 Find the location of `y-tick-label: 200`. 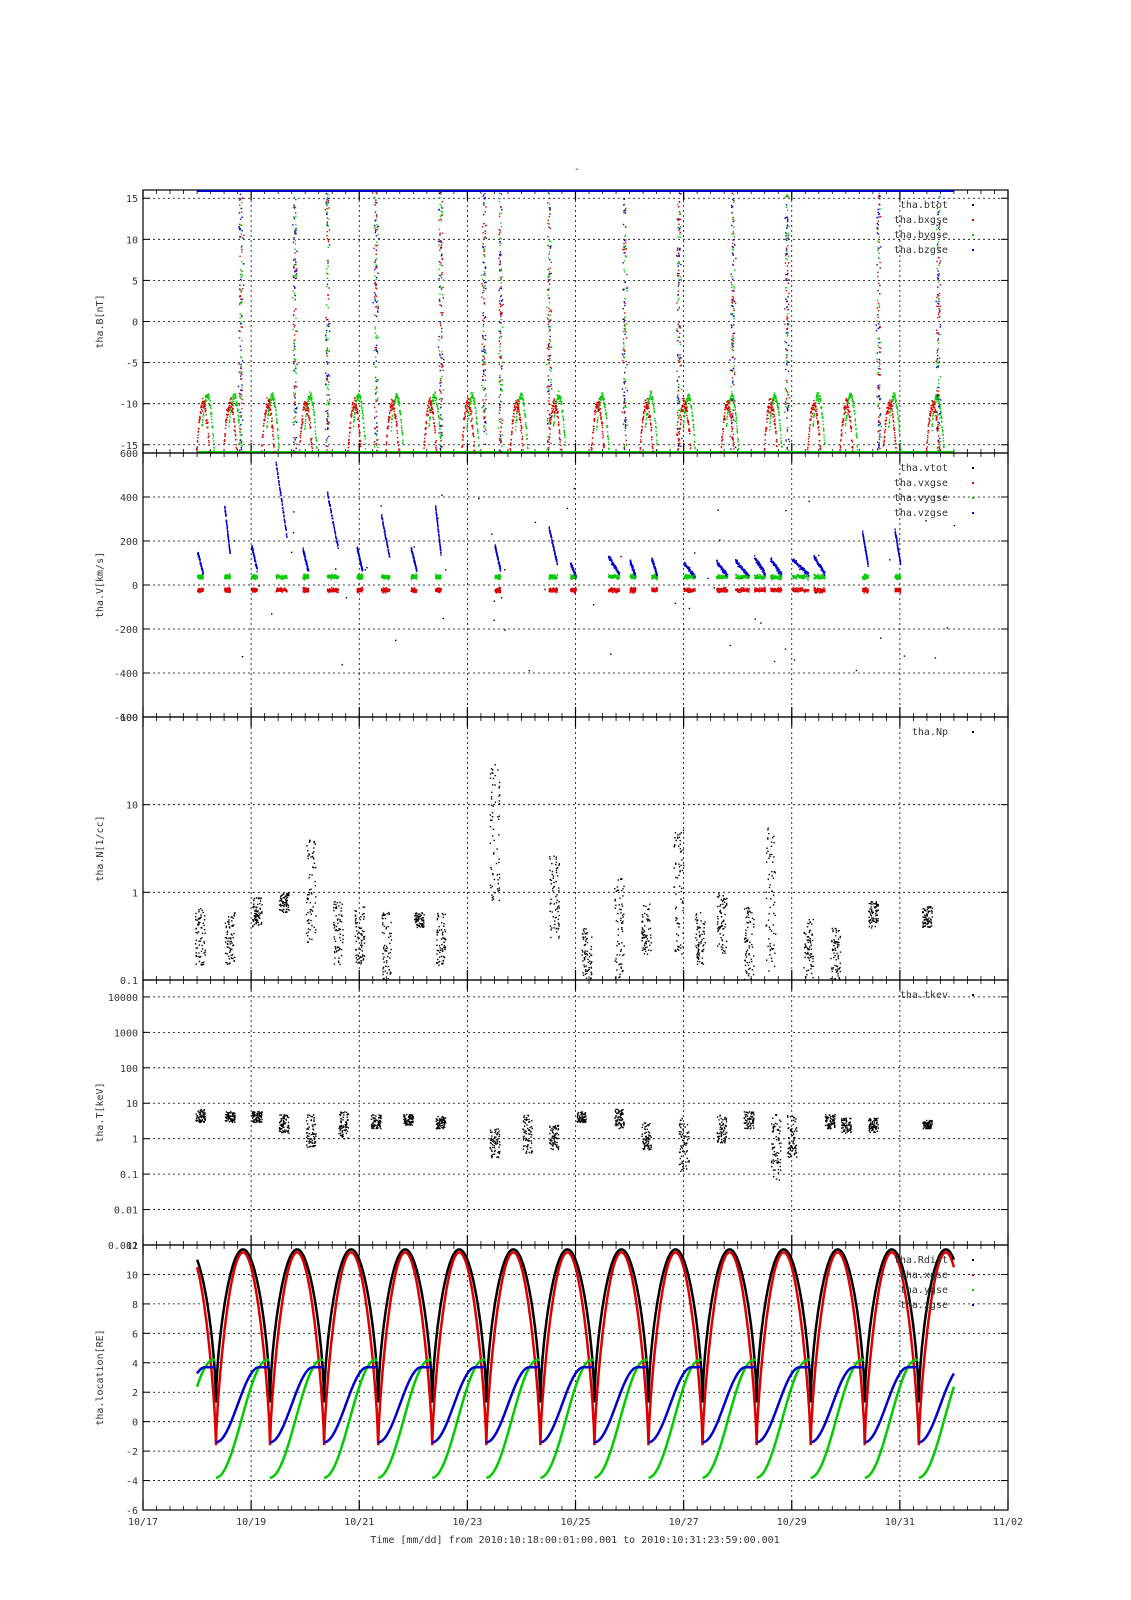

y-tick-label: 200 is located at coordinates (129, 542).